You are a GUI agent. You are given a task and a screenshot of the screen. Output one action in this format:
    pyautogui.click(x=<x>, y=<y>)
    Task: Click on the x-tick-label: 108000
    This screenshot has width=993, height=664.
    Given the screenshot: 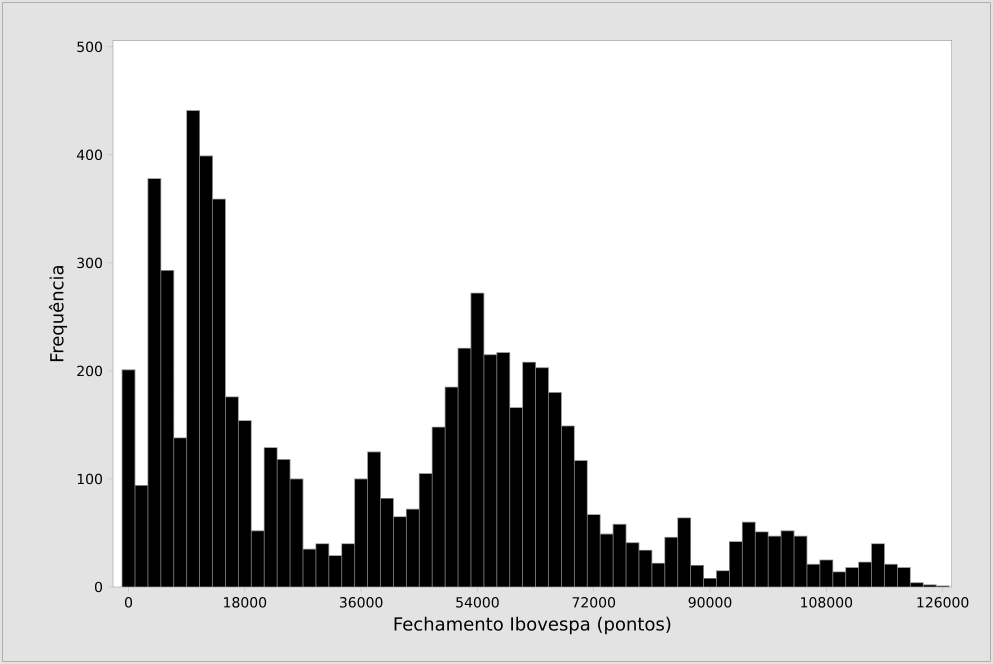 What is the action you would take?
    pyautogui.click(x=826, y=602)
    